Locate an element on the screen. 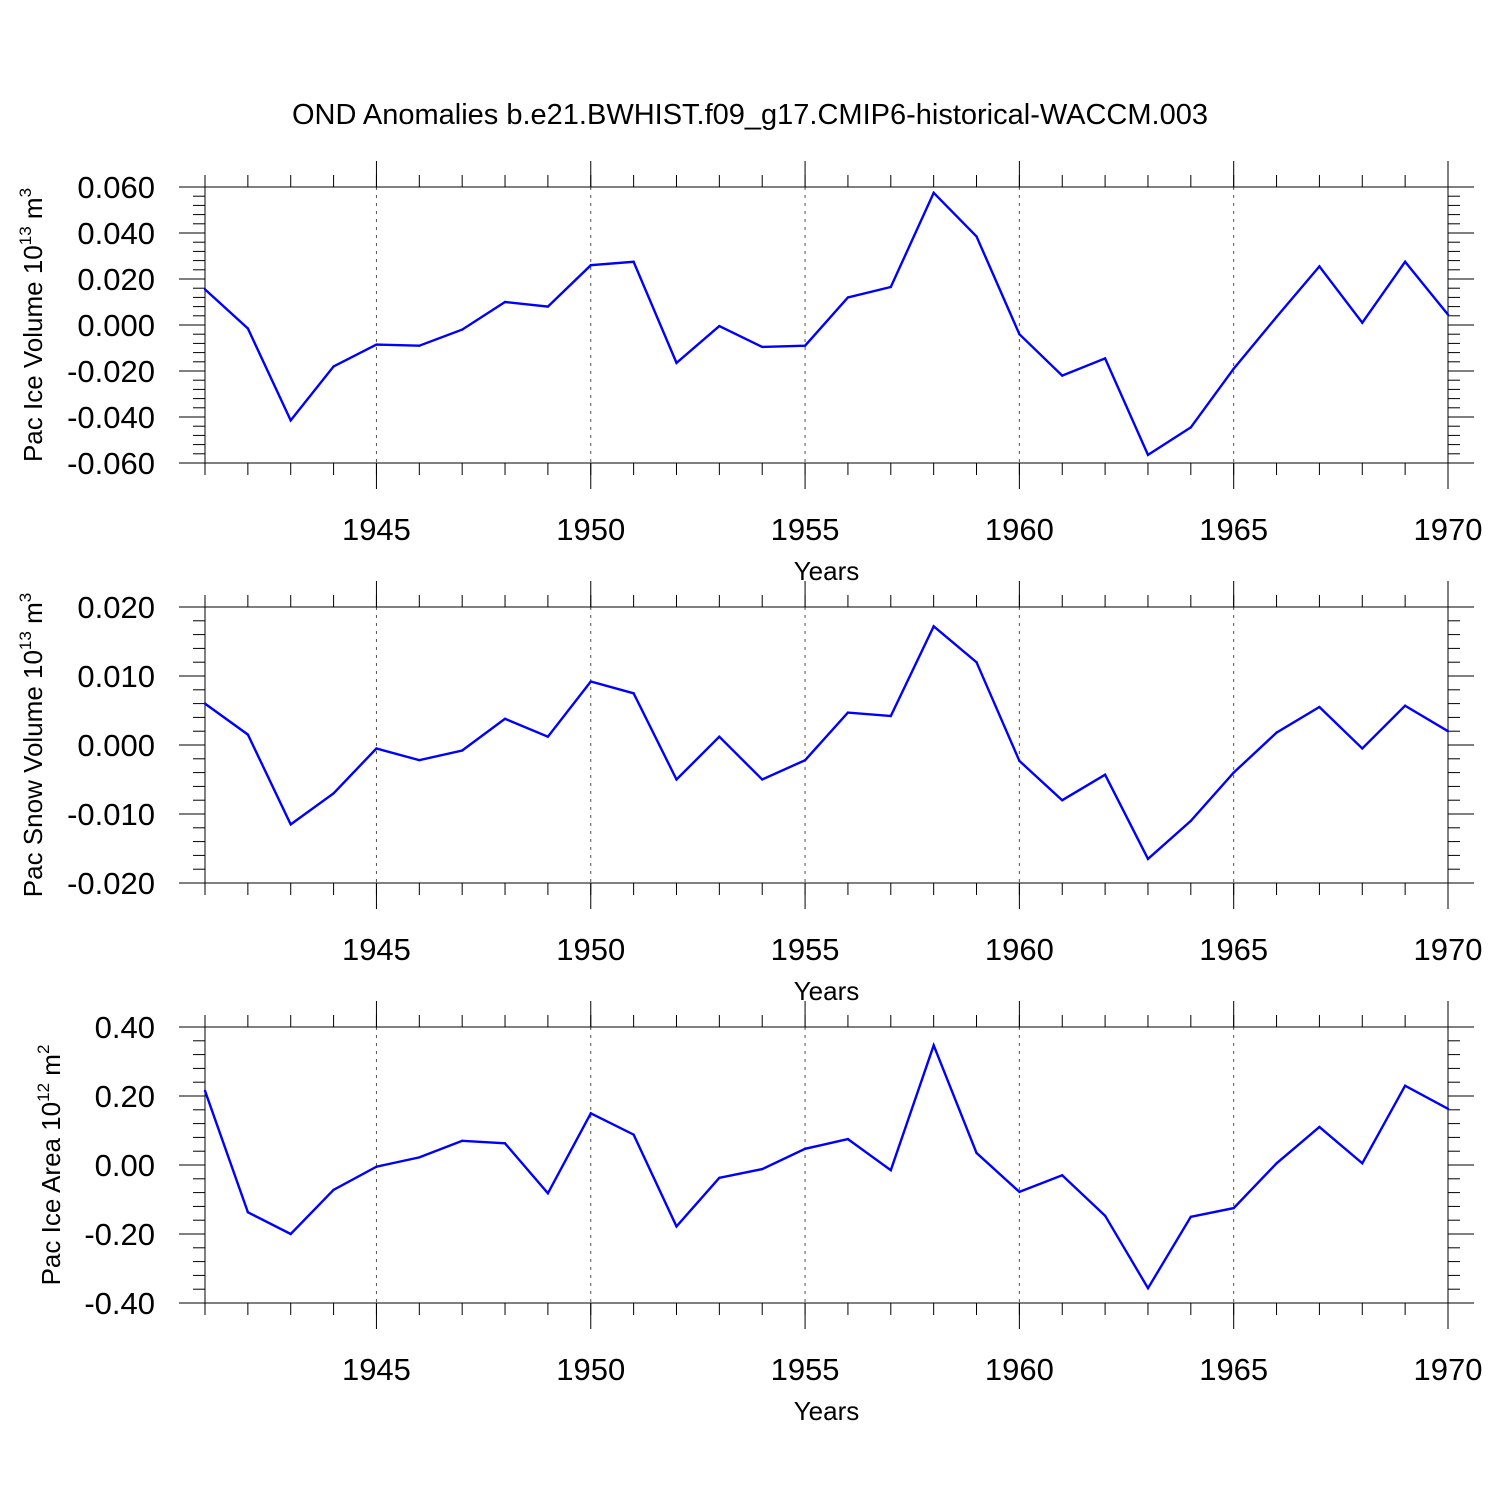 The height and width of the screenshot is (1500, 1500). y-axis-label: Pac Ice Volume 1013 m3 is located at coordinates (32, 325).